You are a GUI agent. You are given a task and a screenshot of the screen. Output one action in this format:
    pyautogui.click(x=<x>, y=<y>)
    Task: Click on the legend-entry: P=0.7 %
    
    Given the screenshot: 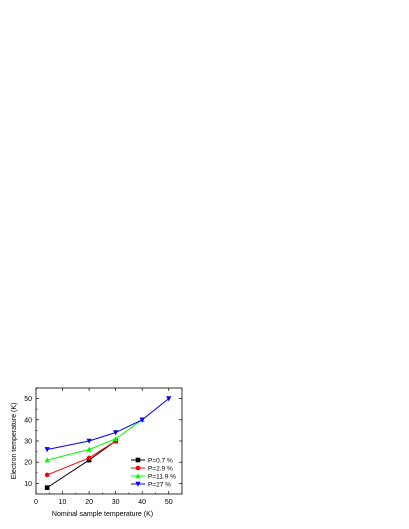 What is the action you would take?
    pyautogui.click(x=152, y=461)
    